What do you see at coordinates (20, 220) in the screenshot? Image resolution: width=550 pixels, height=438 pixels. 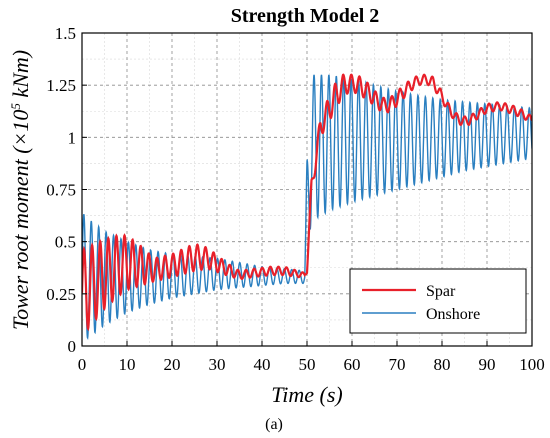 I see `y-axis-label-main: Tower root moment (×10` at bounding box center [20, 220].